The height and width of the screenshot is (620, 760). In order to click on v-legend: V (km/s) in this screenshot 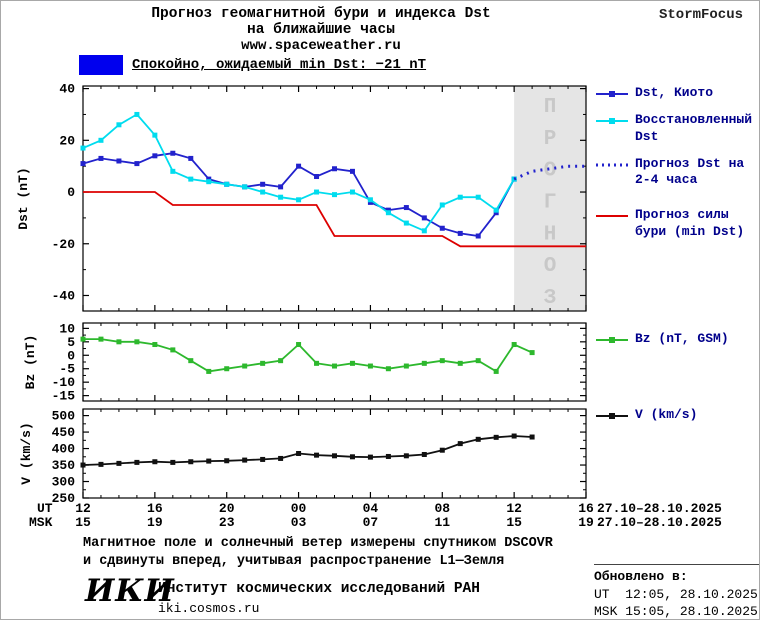, I will do `click(677, 415)`.